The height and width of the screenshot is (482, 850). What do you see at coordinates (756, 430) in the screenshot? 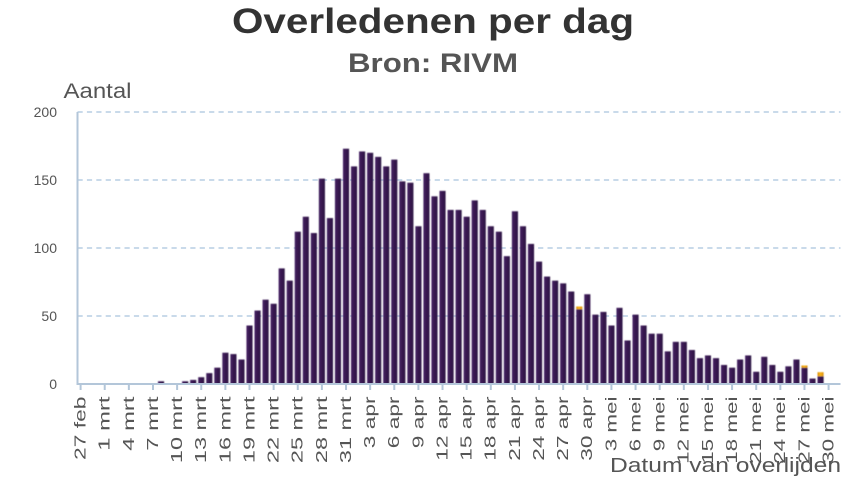
I see `svg-text: 21 mei` at bounding box center [756, 430].